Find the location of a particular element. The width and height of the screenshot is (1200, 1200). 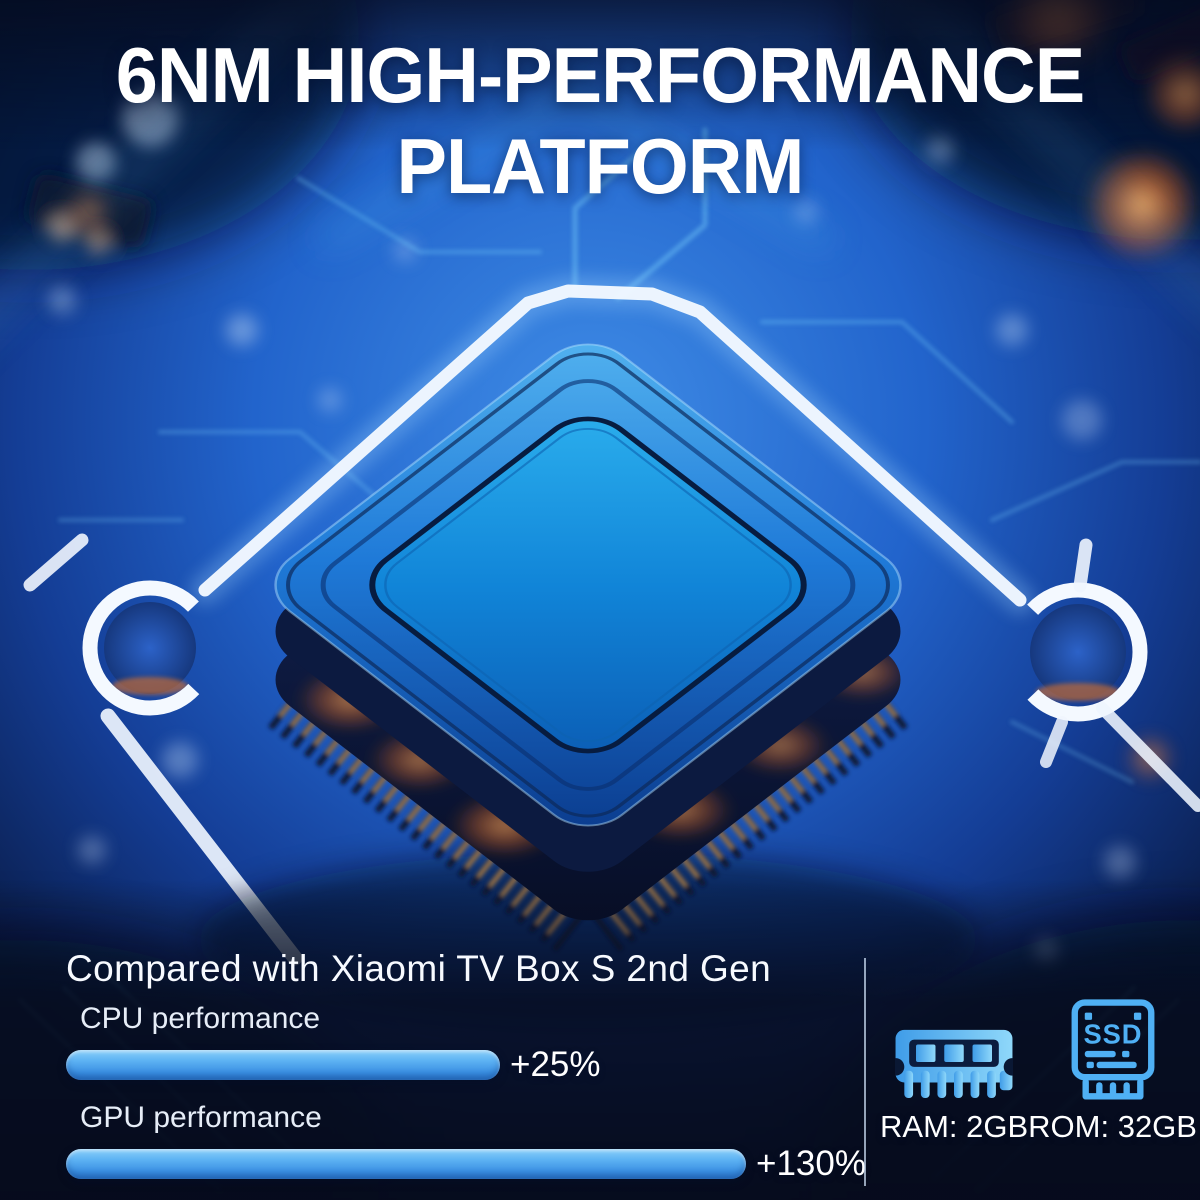

page-title: 6NM HIGH-PERFORMANCE PLATFORM is located at coordinates (600, 121).